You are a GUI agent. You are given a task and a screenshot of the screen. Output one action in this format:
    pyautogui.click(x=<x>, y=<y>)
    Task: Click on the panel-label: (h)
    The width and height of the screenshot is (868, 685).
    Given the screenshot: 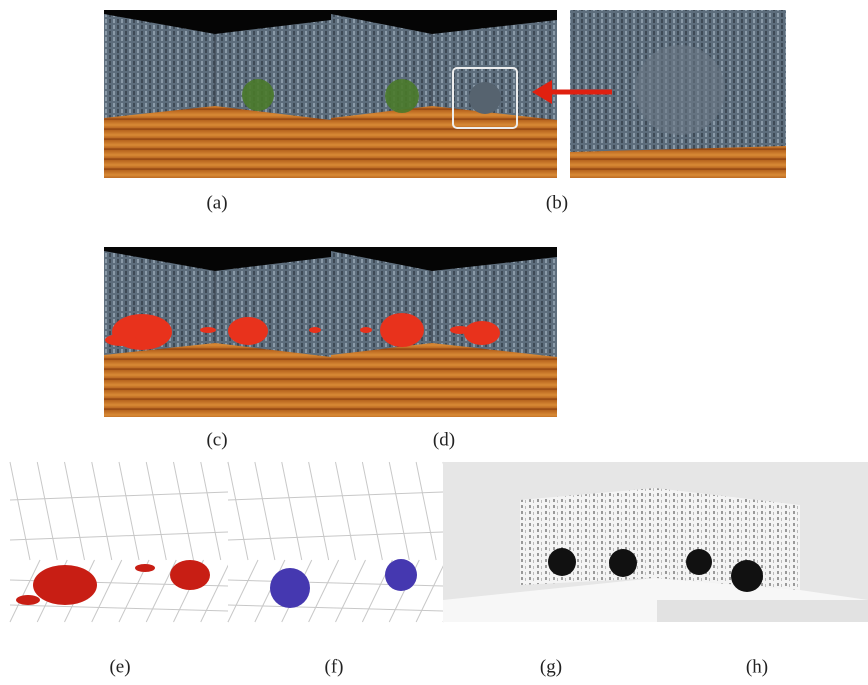 What is the action you would take?
    pyautogui.click(x=757, y=666)
    